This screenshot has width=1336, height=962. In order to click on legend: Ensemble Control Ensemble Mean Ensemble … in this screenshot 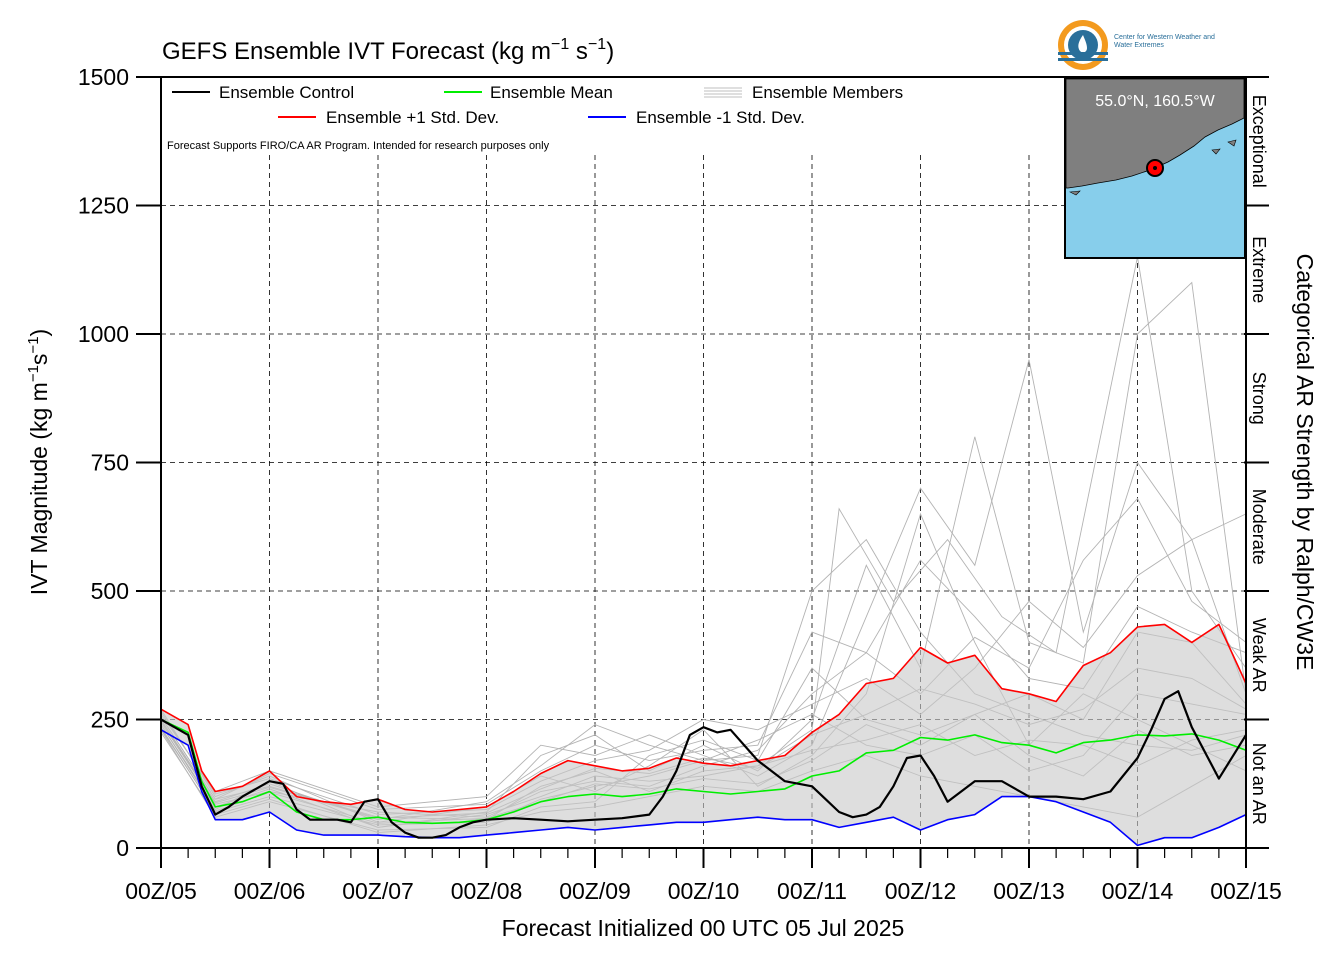, I will do `click(535, 117)`.